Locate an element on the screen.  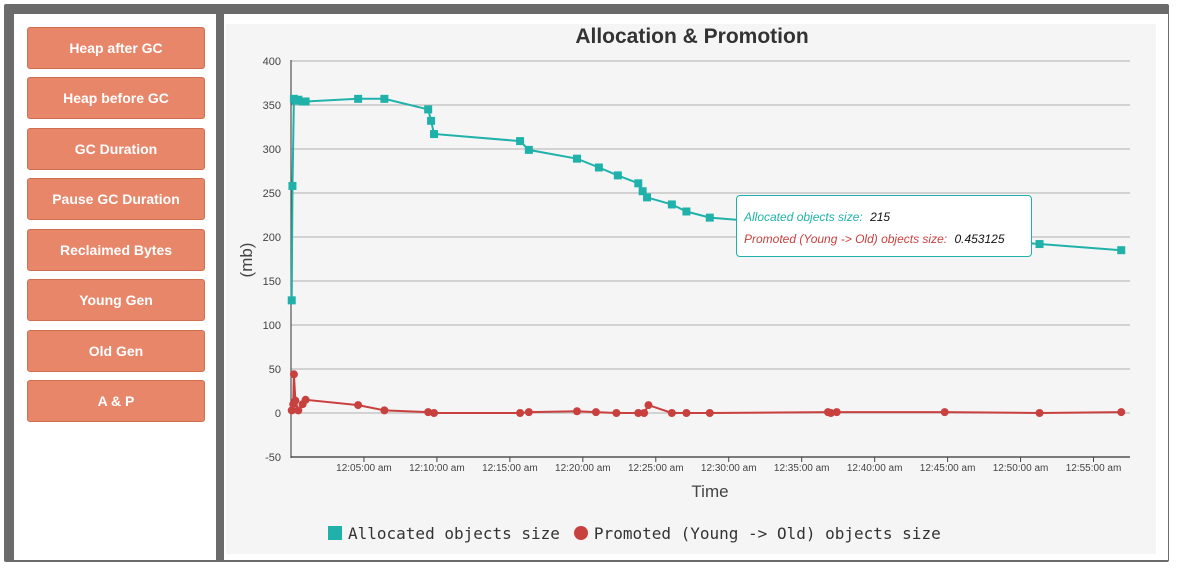
x-tick-label: 12:10:00 am is located at coordinates (437, 468).